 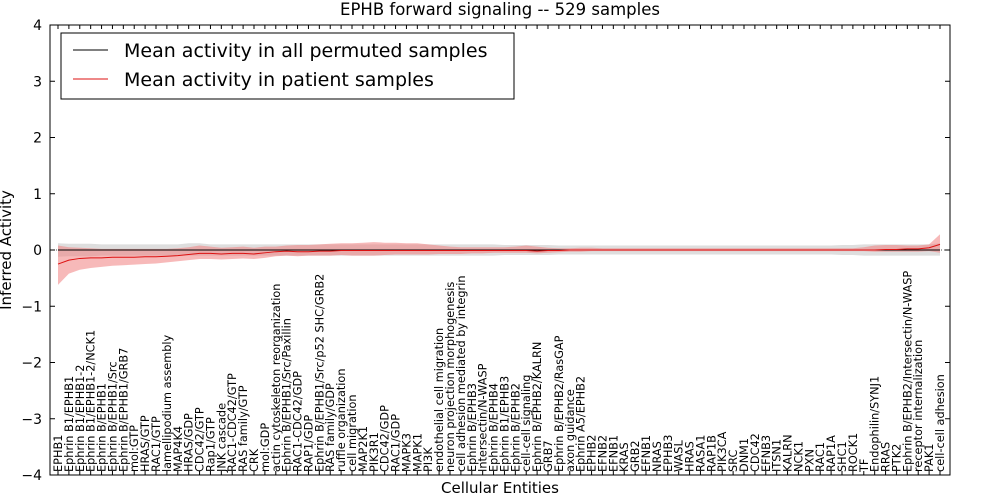 What do you see at coordinates (7, 250) in the screenshot?
I see `y-axis-title: Inferred Activity` at bounding box center [7, 250].